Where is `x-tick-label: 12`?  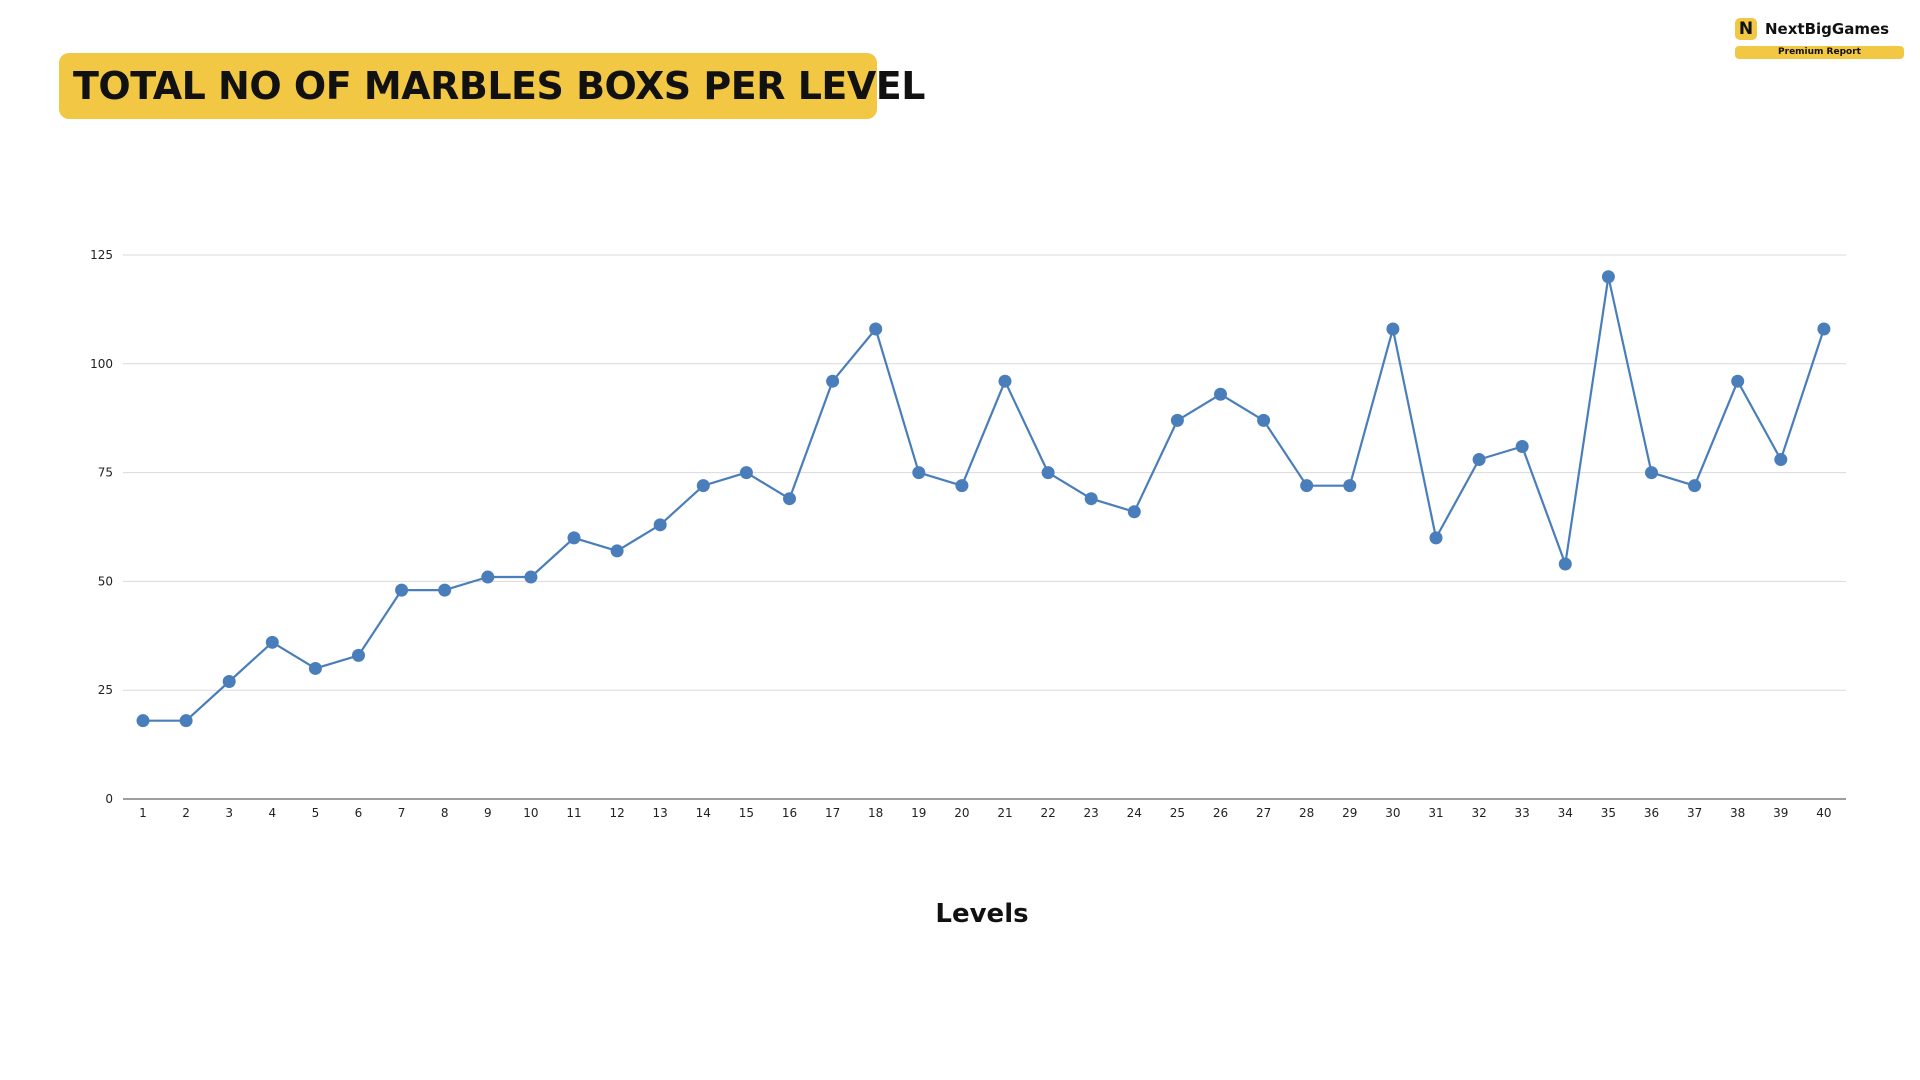
x-tick-label: 12 is located at coordinates (616, 813).